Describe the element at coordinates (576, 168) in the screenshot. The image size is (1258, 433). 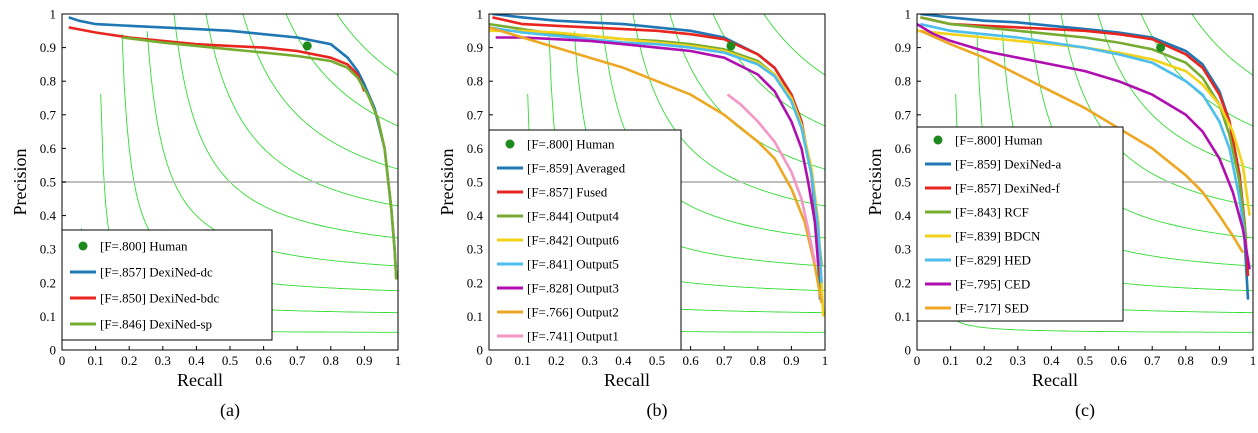
I see `legend-entry: [F=.859] Averaged` at that location.